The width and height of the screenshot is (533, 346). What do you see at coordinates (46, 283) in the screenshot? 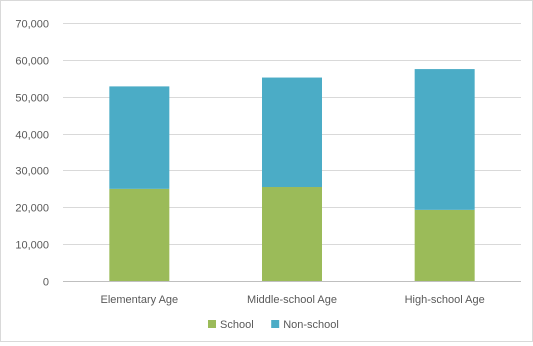
I see `y-tick-label: 0` at bounding box center [46, 283].